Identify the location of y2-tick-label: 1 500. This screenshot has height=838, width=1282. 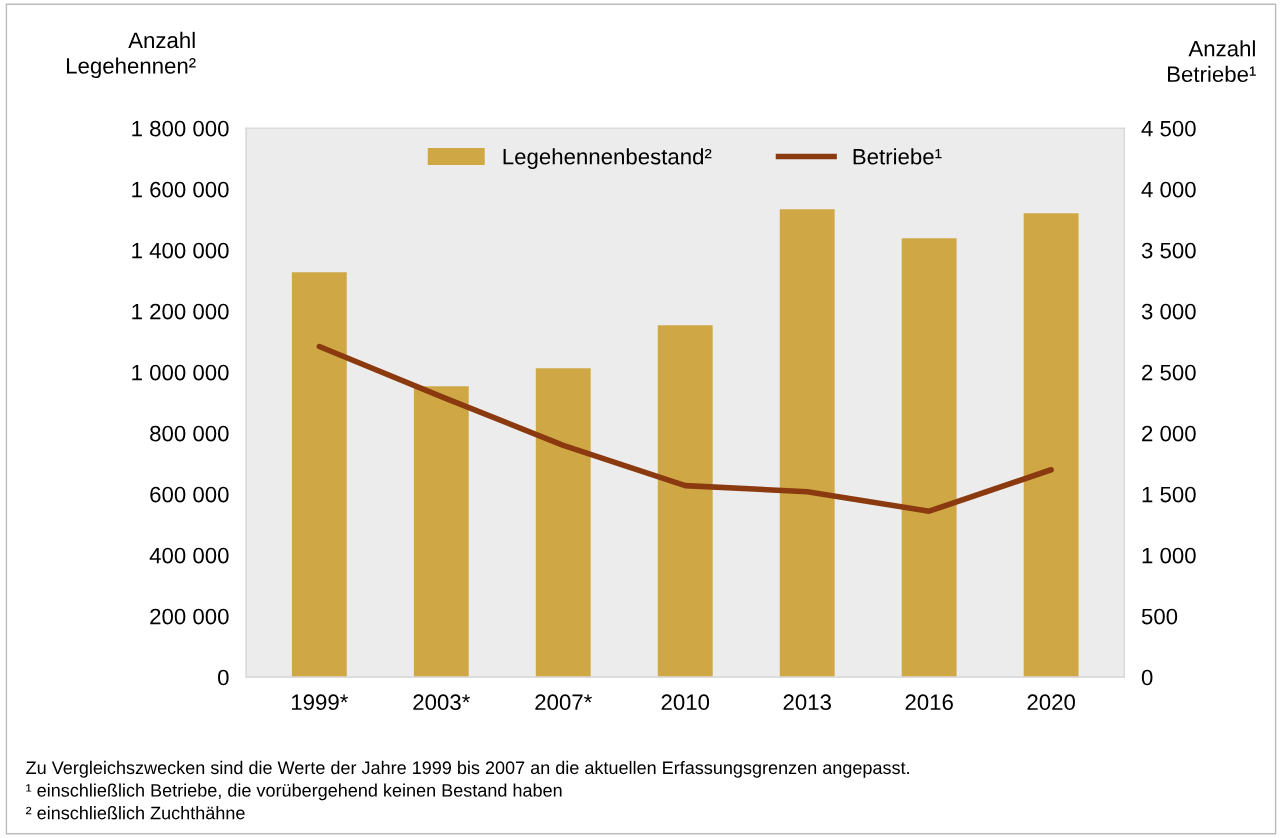
(1169, 494).